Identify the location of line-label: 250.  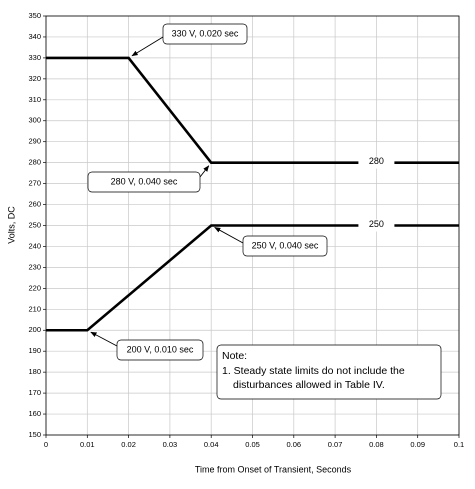
(376, 224).